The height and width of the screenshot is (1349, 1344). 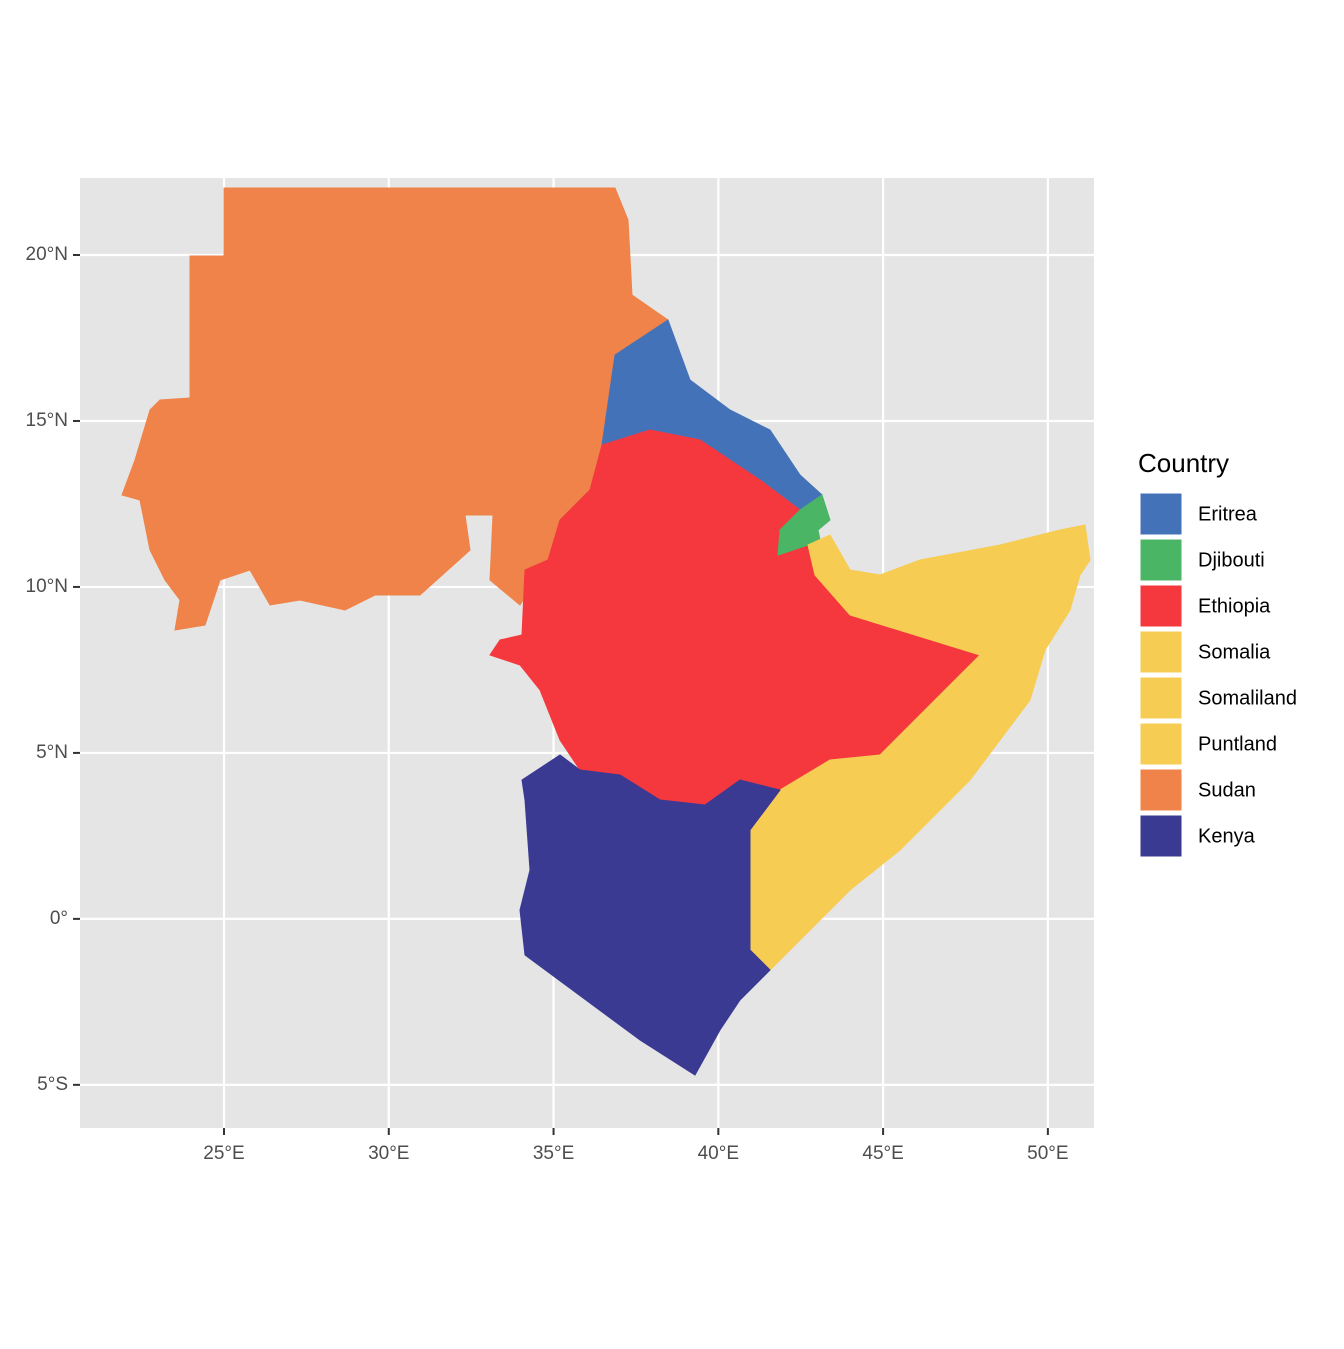 I want to click on x-tick-label: 30°E, so click(x=388, y=1153).